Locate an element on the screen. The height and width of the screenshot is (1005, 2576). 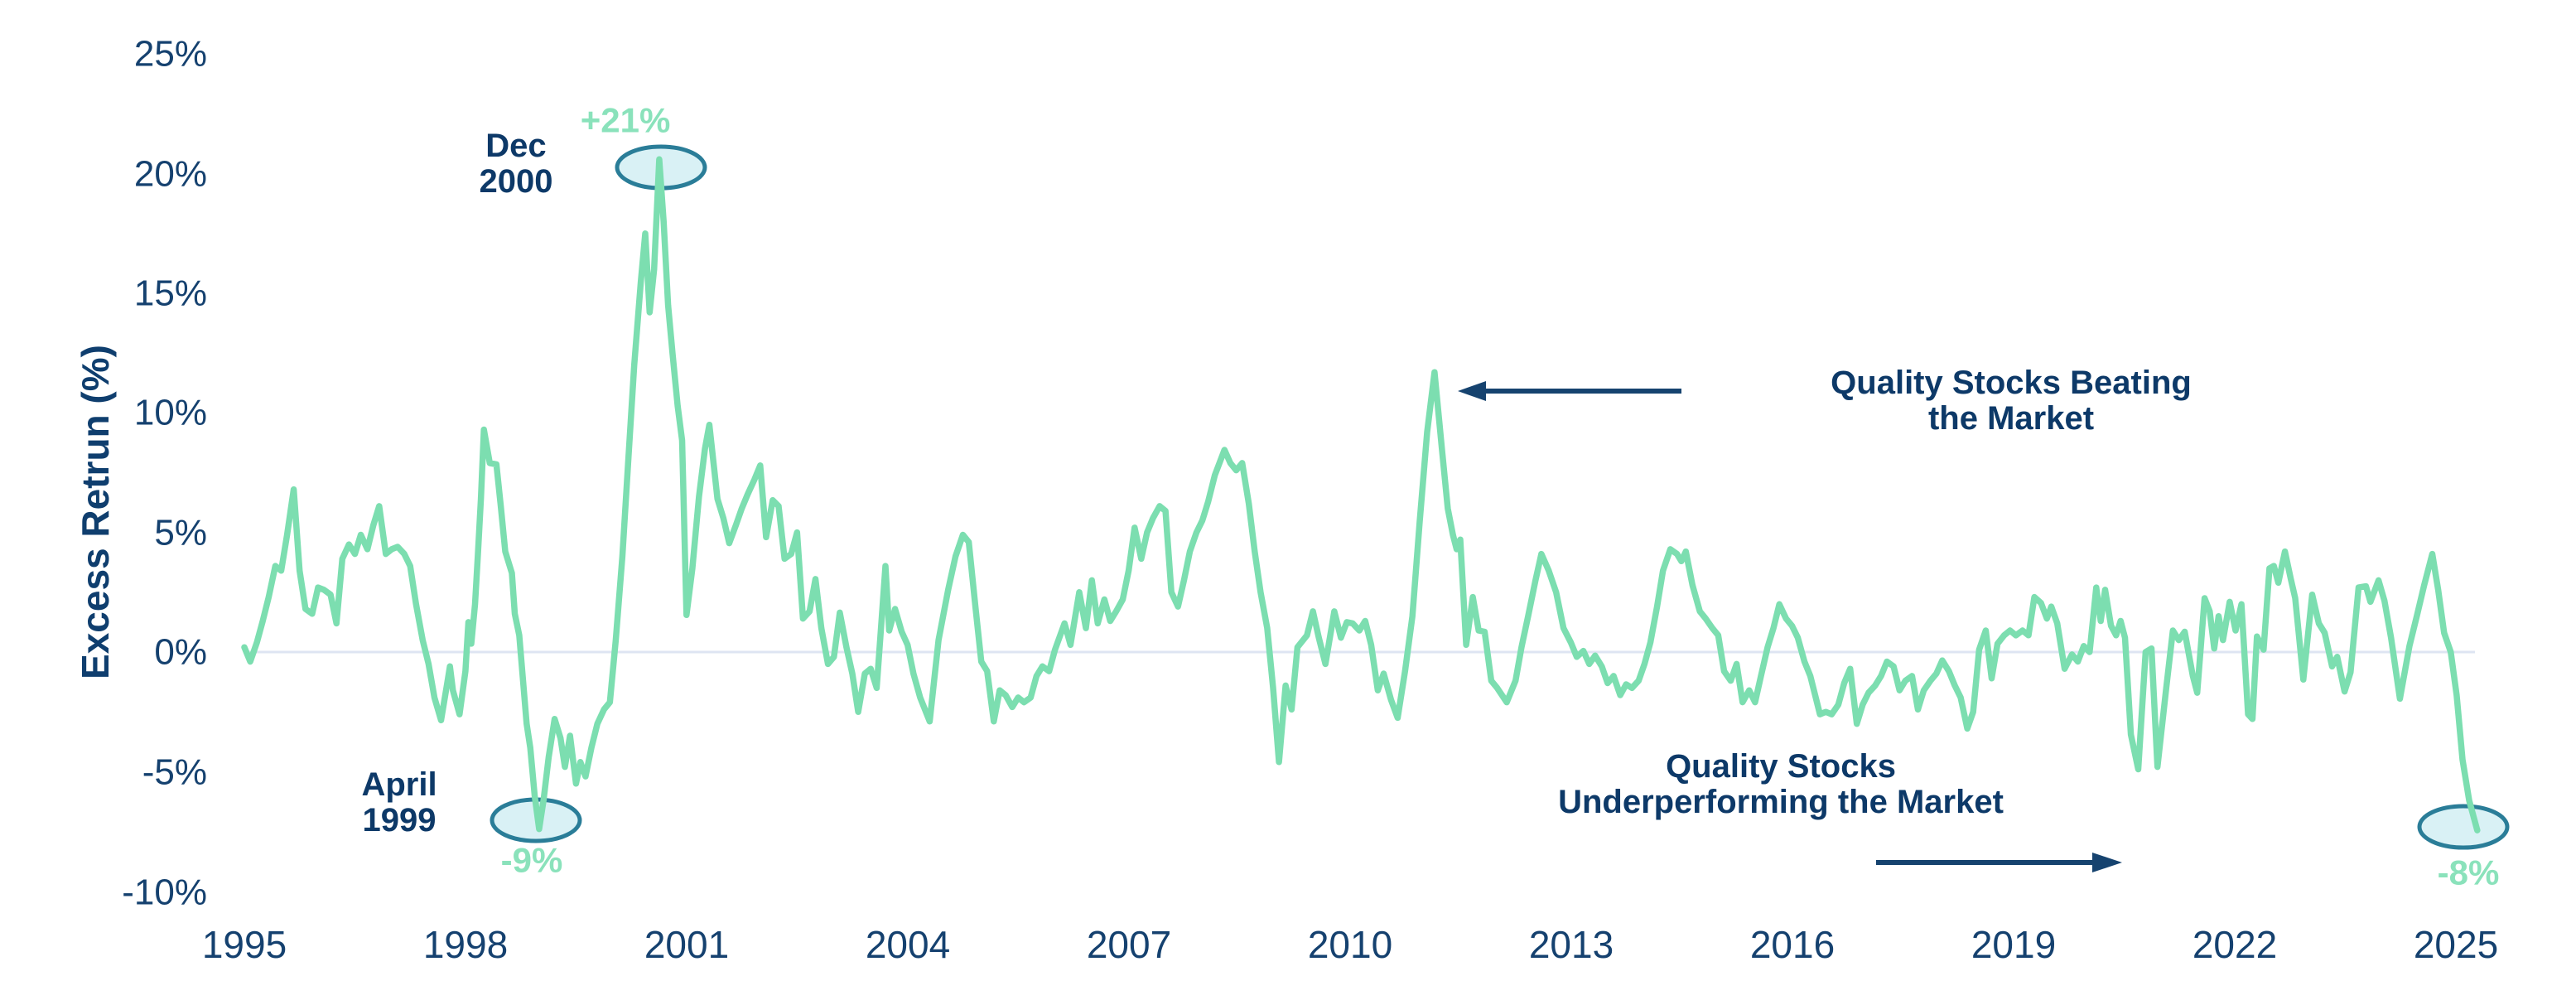
annotation-plus-21pct: +21% is located at coordinates (626, 120).